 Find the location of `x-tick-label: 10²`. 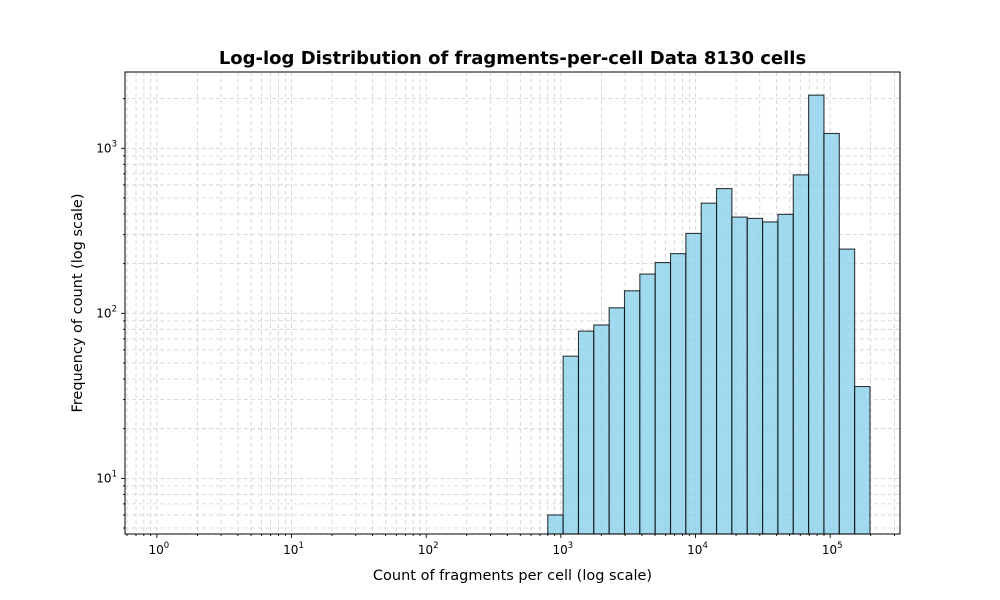

x-tick-label: 10² is located at coordinates (428, 549).